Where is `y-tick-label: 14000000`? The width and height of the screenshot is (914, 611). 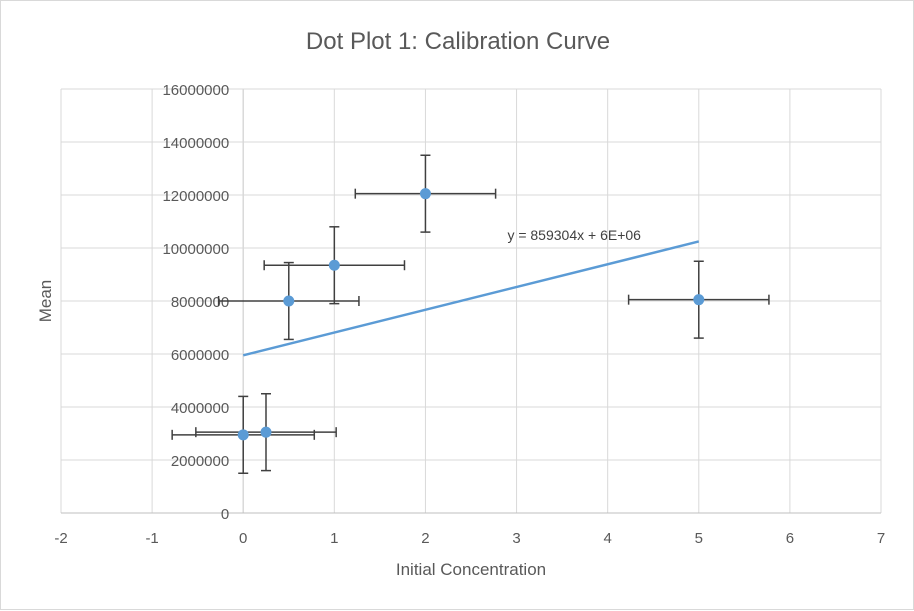 y-tick-label: 14000000 is located at coordinates (195, 143).